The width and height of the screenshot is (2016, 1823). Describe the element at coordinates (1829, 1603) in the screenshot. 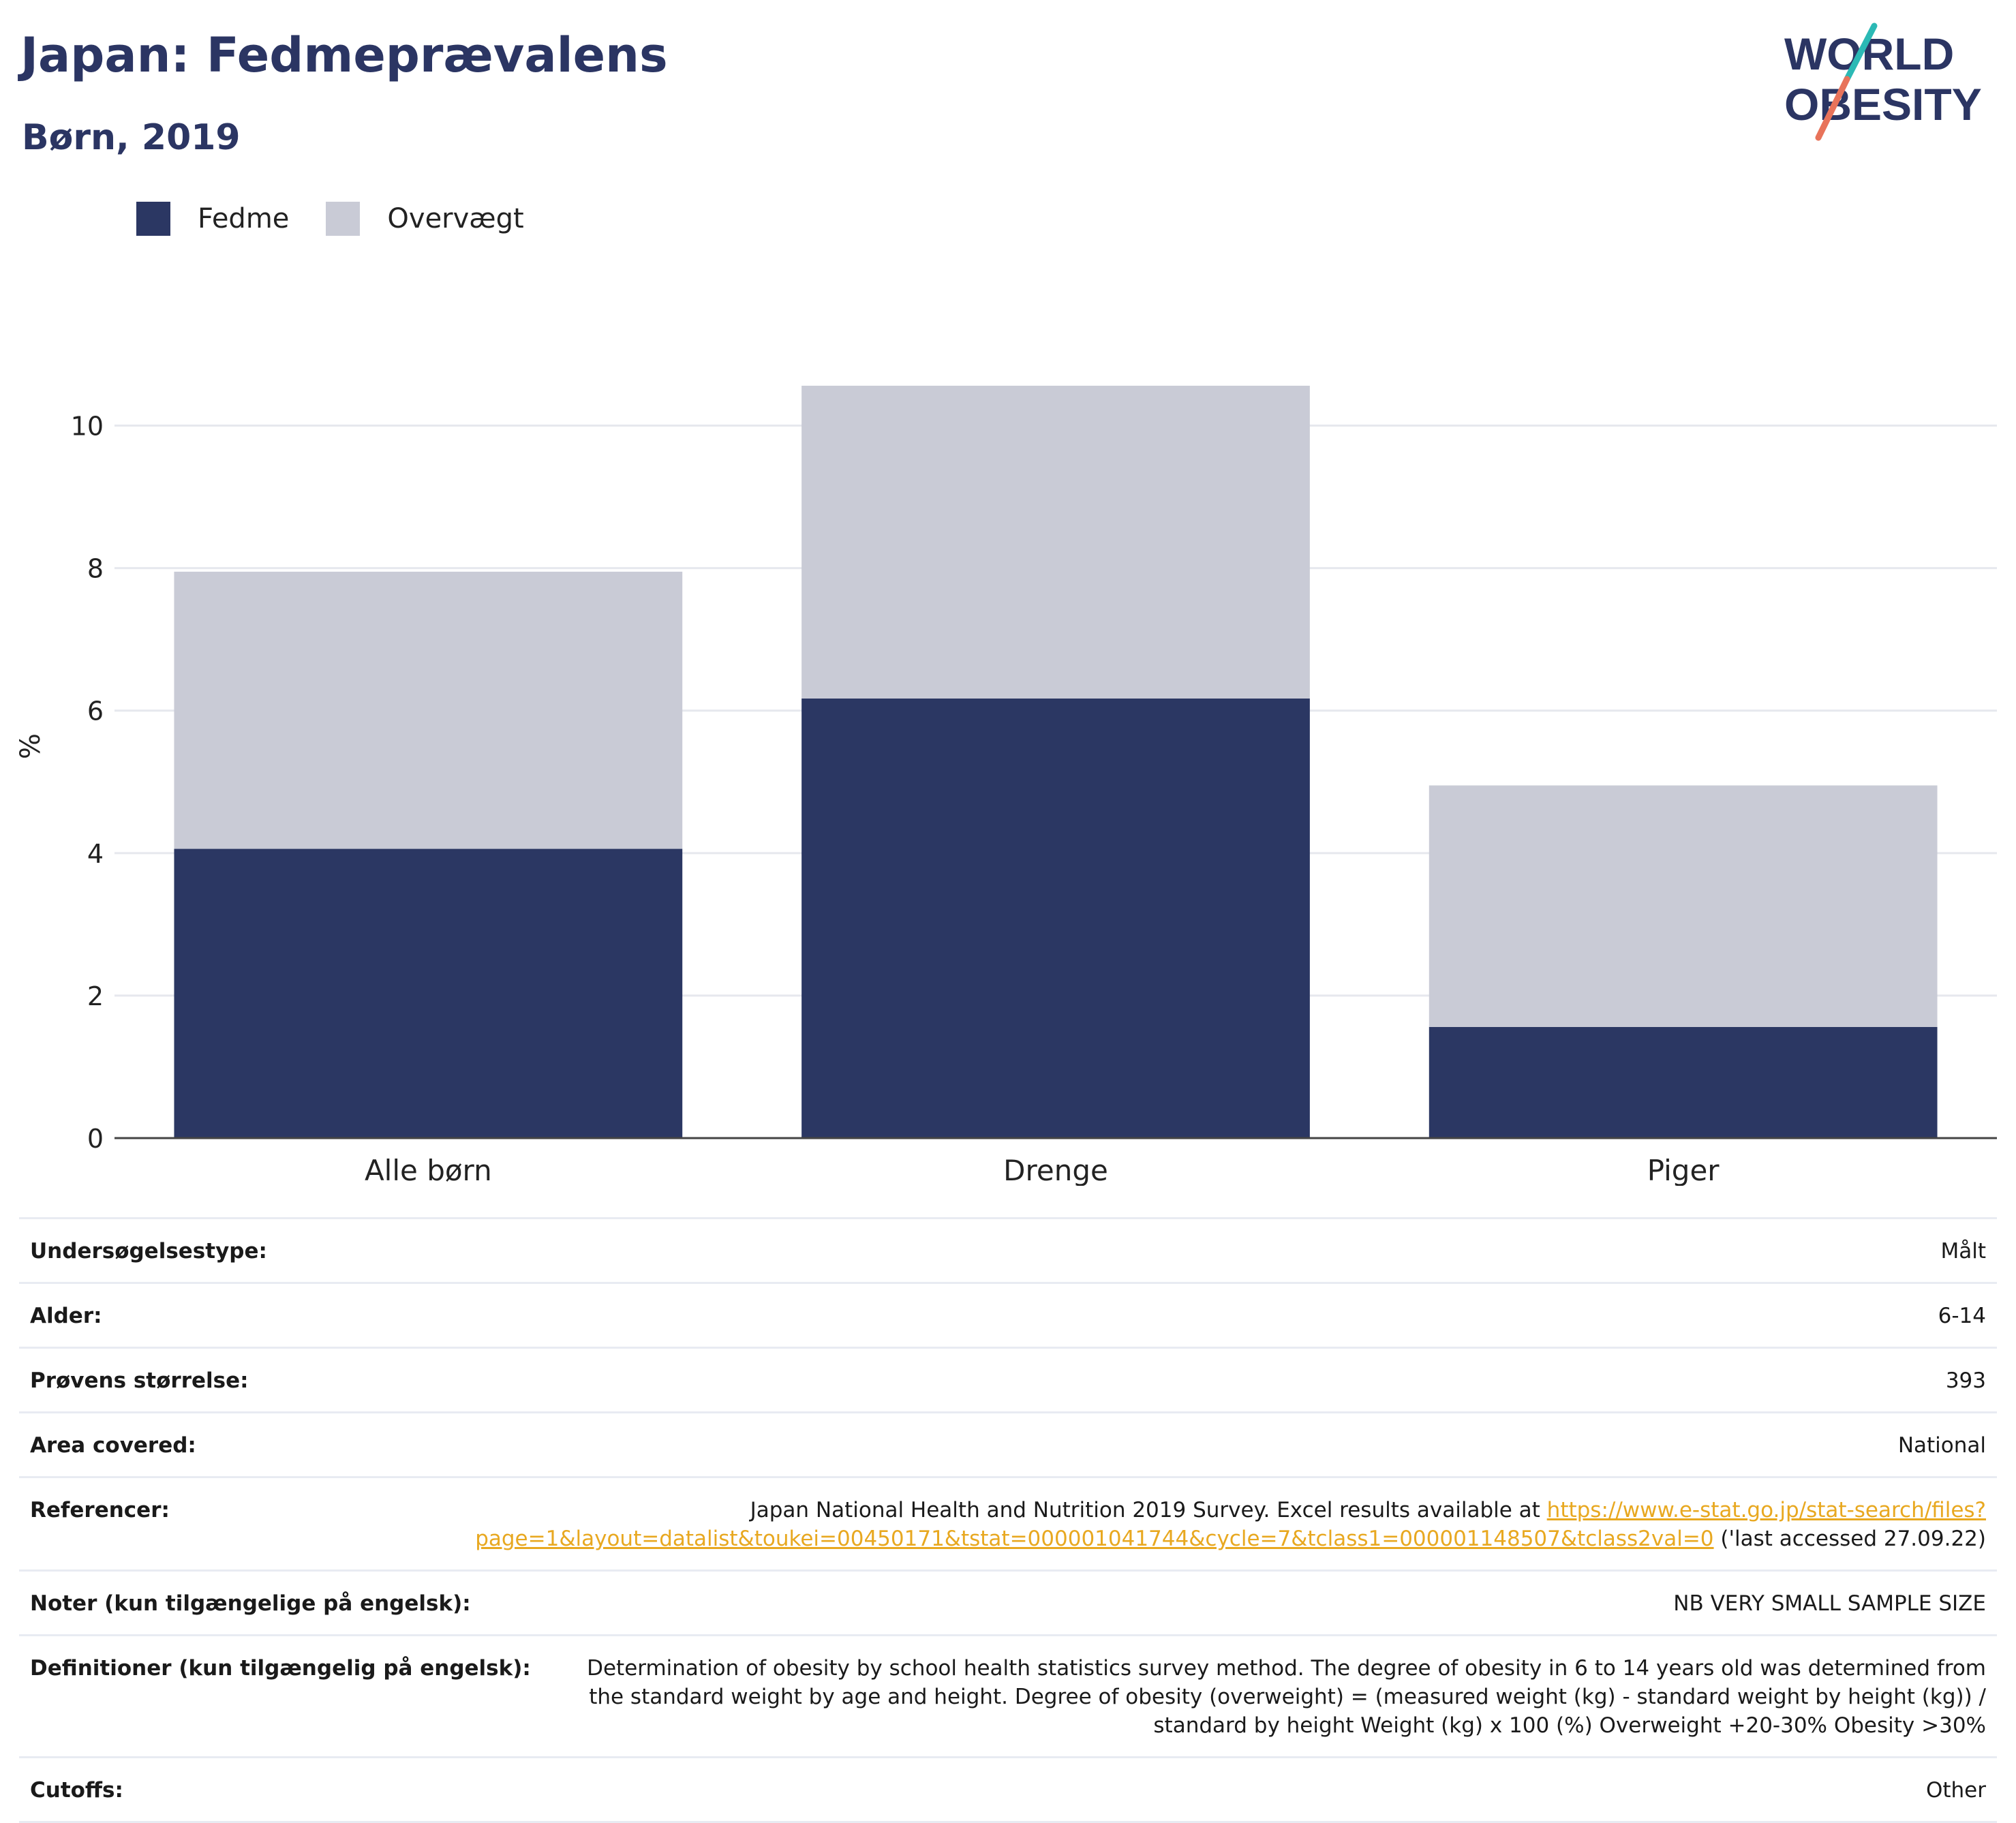

I see `info-value: NB VERY SMALL SAMPLE SIZE` at that location.